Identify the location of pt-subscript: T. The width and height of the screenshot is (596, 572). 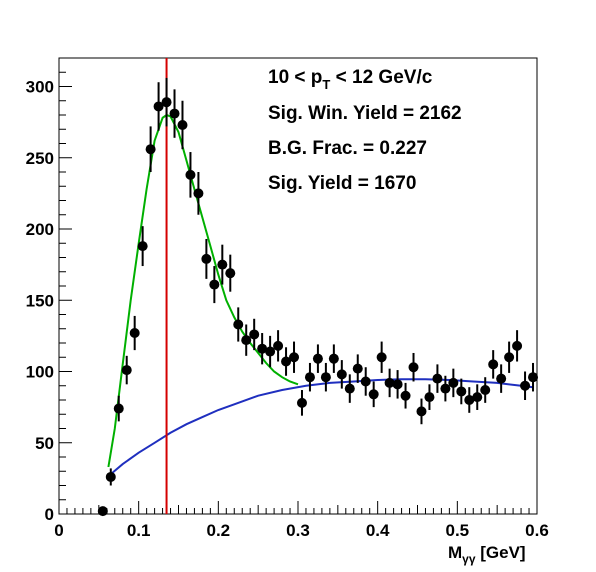
(326, 84).